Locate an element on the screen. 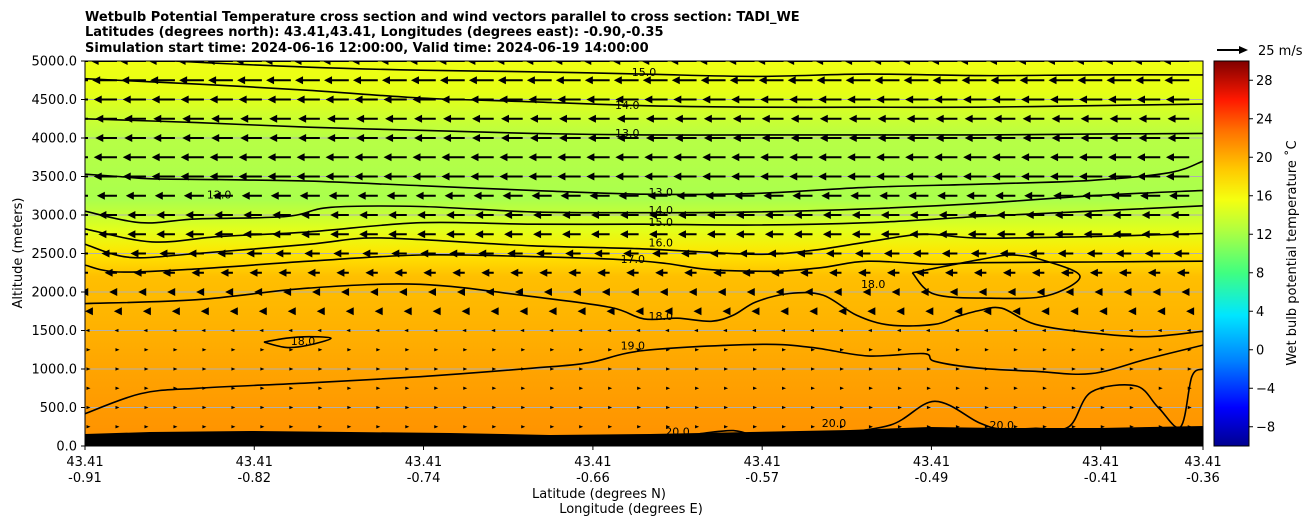 This screenshot has height=526, width=1311. contour-label-15: 20.0 is located at coordinates (1002, 425).